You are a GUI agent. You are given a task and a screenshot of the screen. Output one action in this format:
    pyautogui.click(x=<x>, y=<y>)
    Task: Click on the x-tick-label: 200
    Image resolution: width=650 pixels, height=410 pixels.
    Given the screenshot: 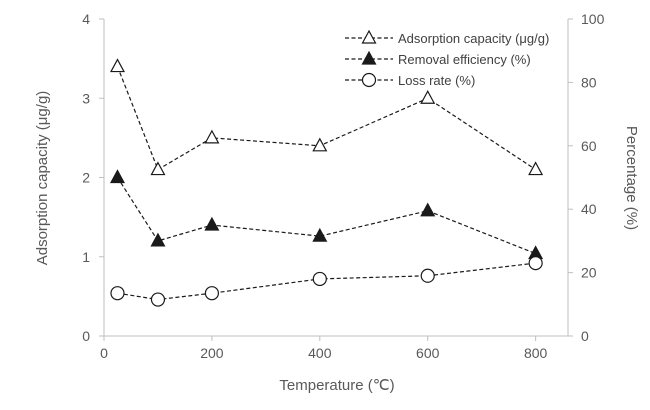 What is the action you would take?
    pyautogui.click(x=212, y=353)
    